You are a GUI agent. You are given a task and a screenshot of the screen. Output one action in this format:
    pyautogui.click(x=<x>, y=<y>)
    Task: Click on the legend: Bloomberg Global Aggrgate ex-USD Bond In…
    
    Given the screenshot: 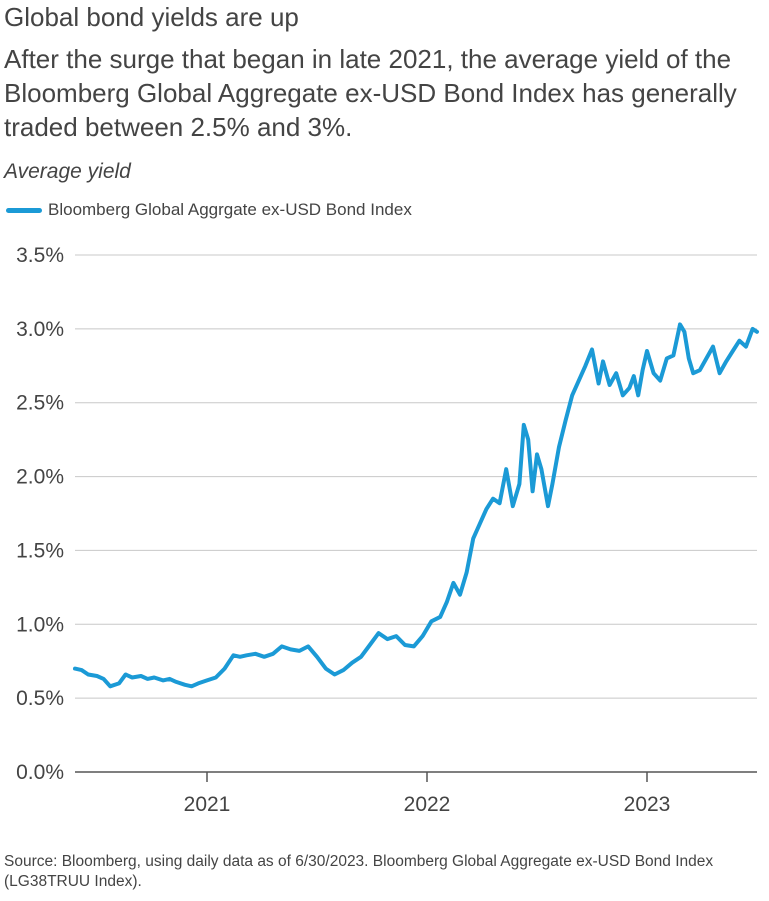 What is the action you would take?
    pyautogui.click(x=209, y=210)
    